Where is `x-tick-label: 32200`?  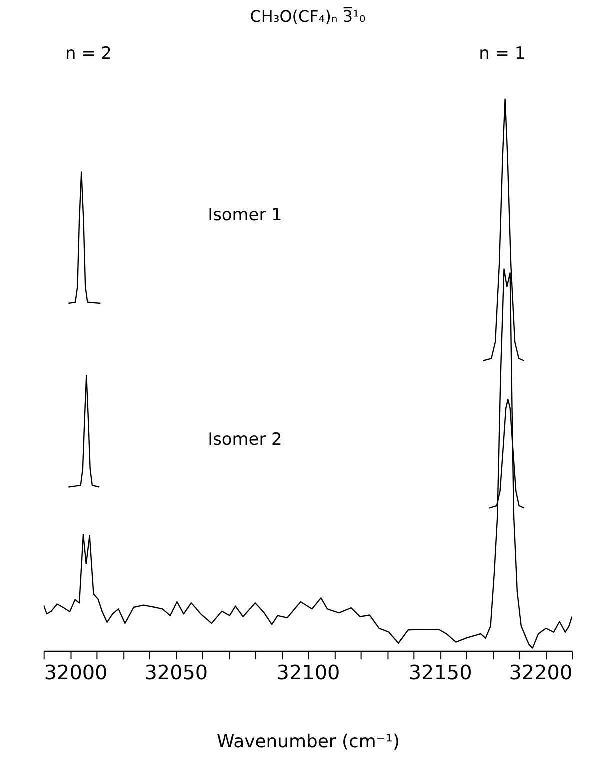 x-tick-label: 32200 is located at coordinates (541, 673).